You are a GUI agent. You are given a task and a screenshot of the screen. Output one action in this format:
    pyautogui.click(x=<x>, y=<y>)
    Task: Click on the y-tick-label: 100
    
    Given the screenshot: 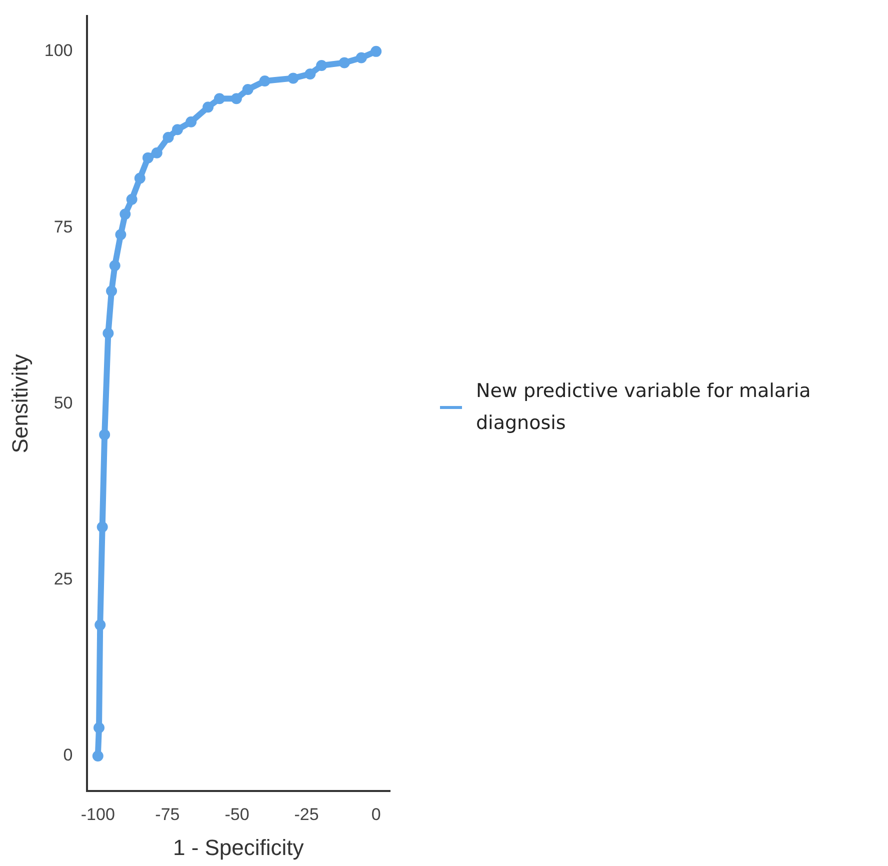 What is the action you would take?
    pyautogui.click(x=58, y=50)
    